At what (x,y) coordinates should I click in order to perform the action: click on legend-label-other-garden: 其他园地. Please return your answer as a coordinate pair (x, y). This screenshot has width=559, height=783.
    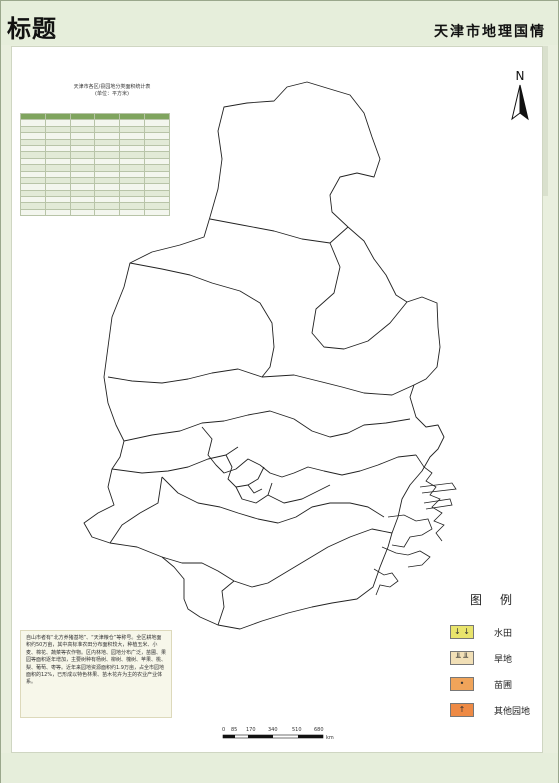
    Looking at the image, I should click on (512, 712).